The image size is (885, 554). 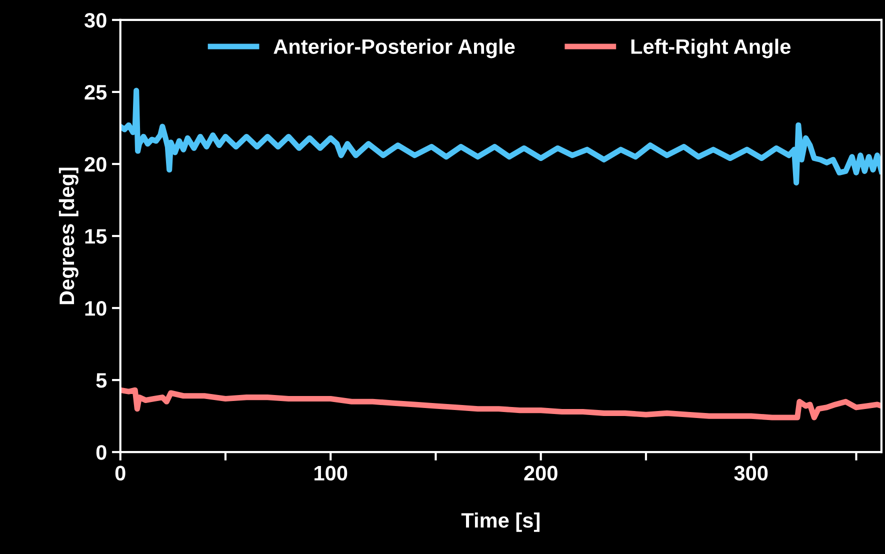 What do you see at coordinates (95, 164) in the screenshot?
I see `y-tick-label: 20` at bounding box center [95, 164].